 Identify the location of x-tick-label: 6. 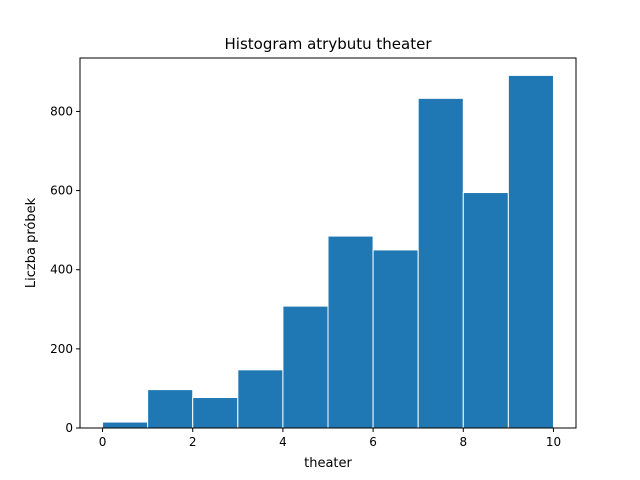
(373, 442).